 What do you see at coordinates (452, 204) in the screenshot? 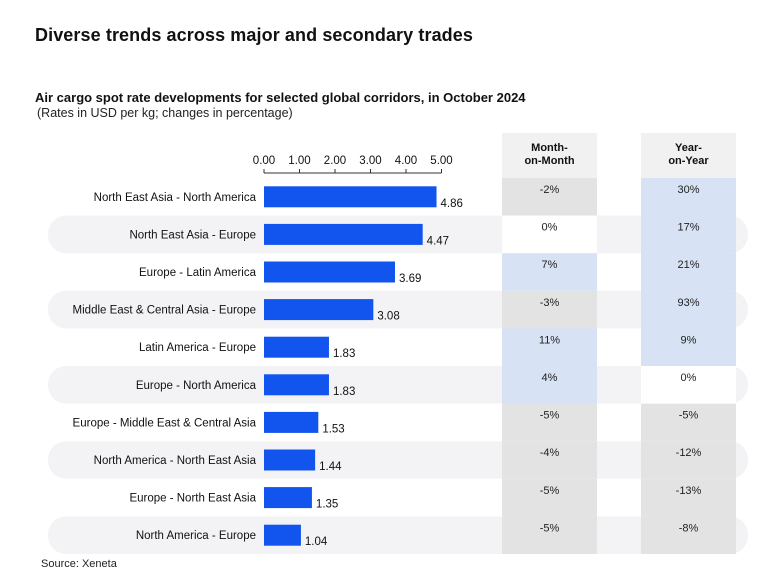
I see `bar-value-label: 4.86` at bounding box center [452, 204].